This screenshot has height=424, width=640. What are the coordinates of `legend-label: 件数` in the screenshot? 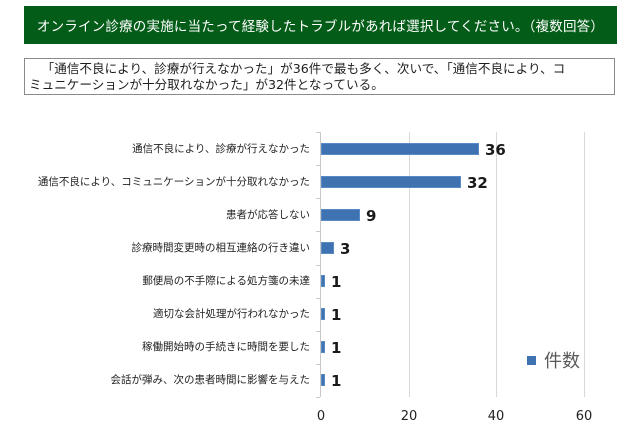 It's located at (562, 361).